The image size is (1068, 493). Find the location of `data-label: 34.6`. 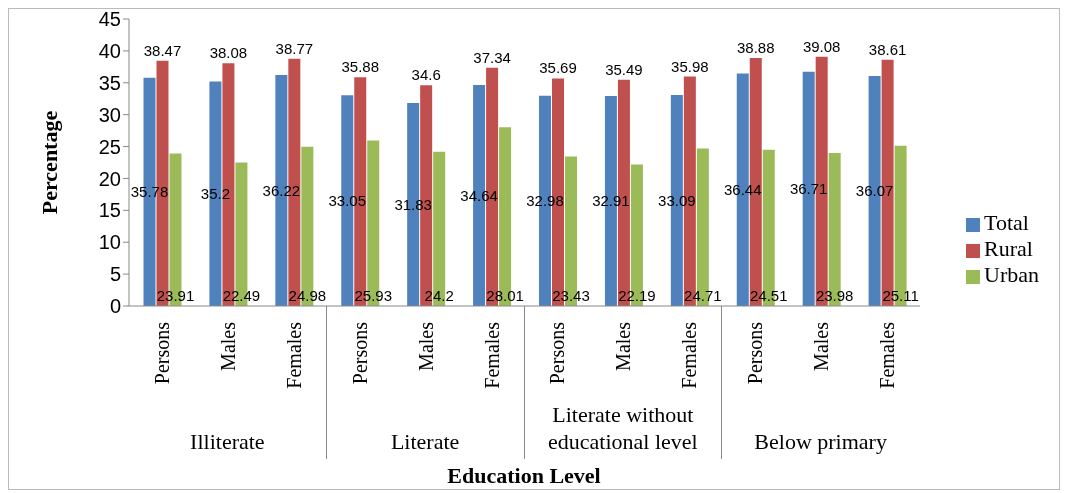

data-label: 34.6 is located at coordinates (426, 75).